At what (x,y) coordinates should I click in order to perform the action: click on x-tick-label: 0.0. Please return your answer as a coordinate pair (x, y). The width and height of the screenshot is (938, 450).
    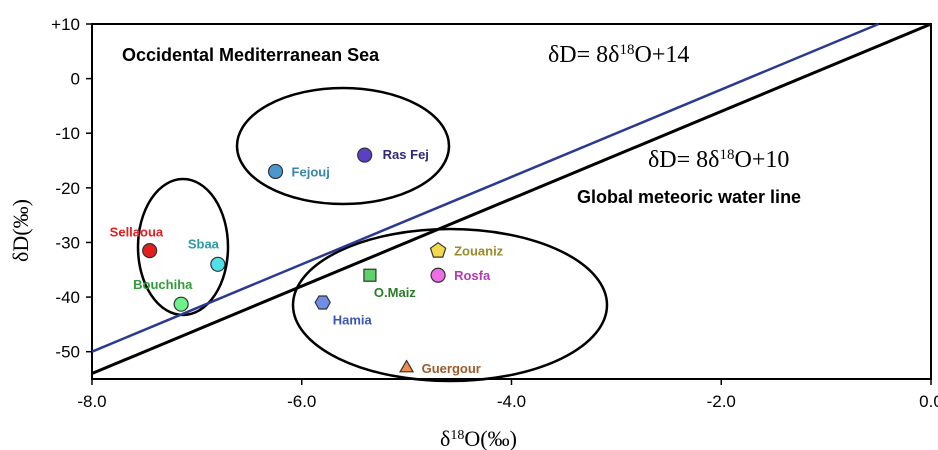
    Looking at the image, I should click on (928, 401).